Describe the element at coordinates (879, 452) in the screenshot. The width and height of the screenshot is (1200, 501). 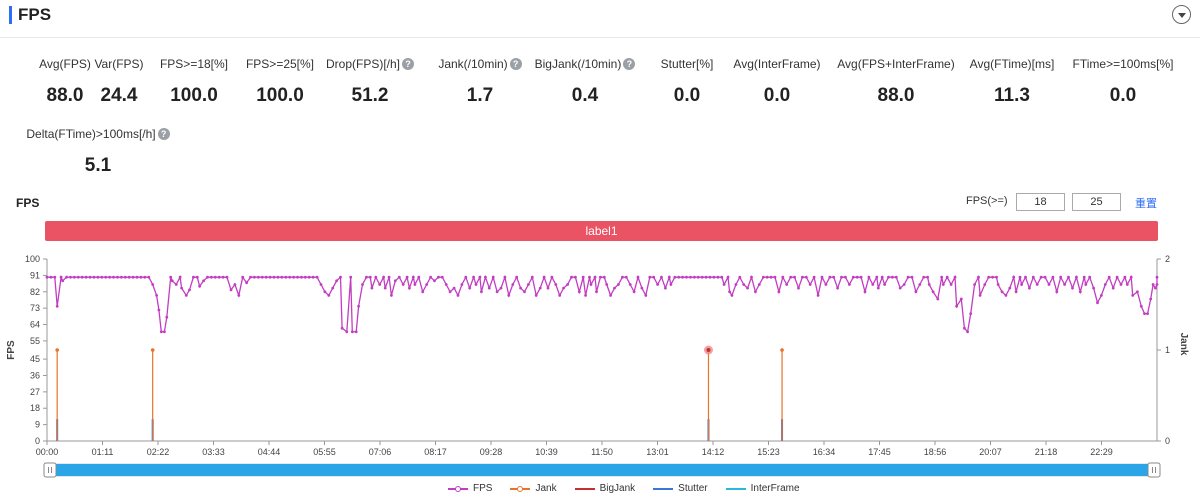
I see `x-tick-label: 17:45` at that location.